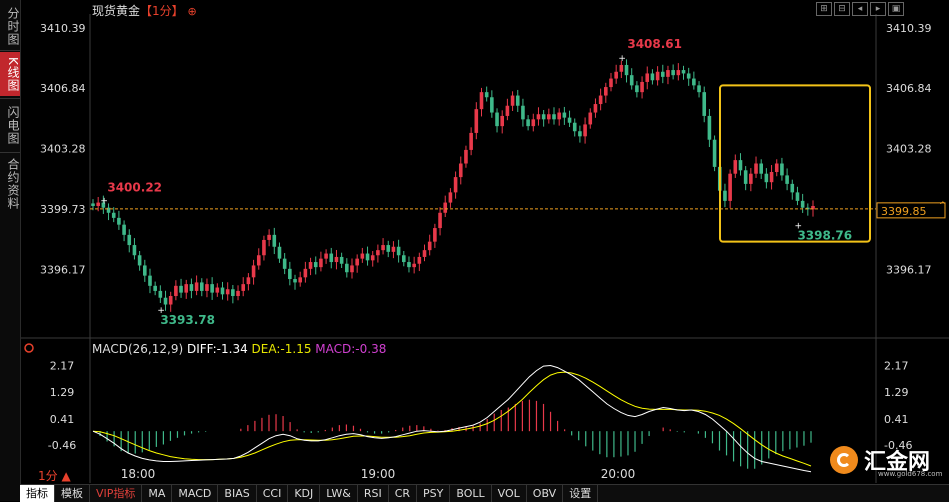  What do you see at coordinates (13, 26) in the screenshot?
I see `tab-fenshi: 分时图` at bounding box center [13, 26].